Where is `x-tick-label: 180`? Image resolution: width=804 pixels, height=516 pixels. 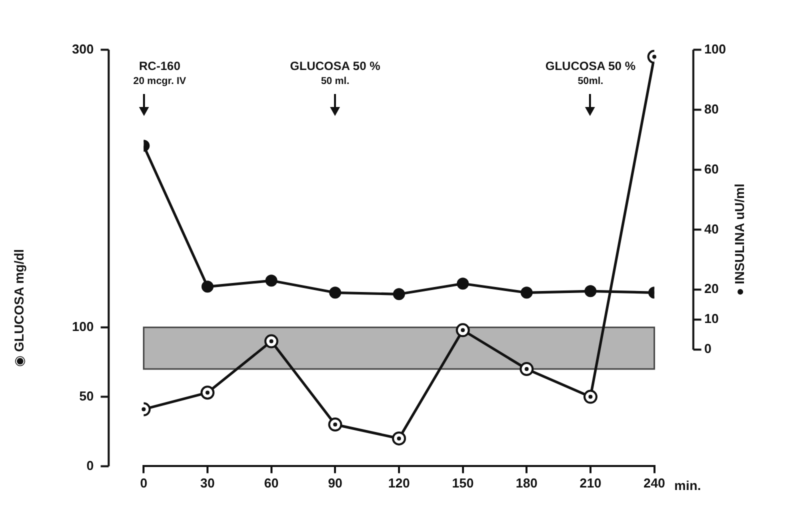
x-tick-label: 180 is located at coordinates (527, 483).